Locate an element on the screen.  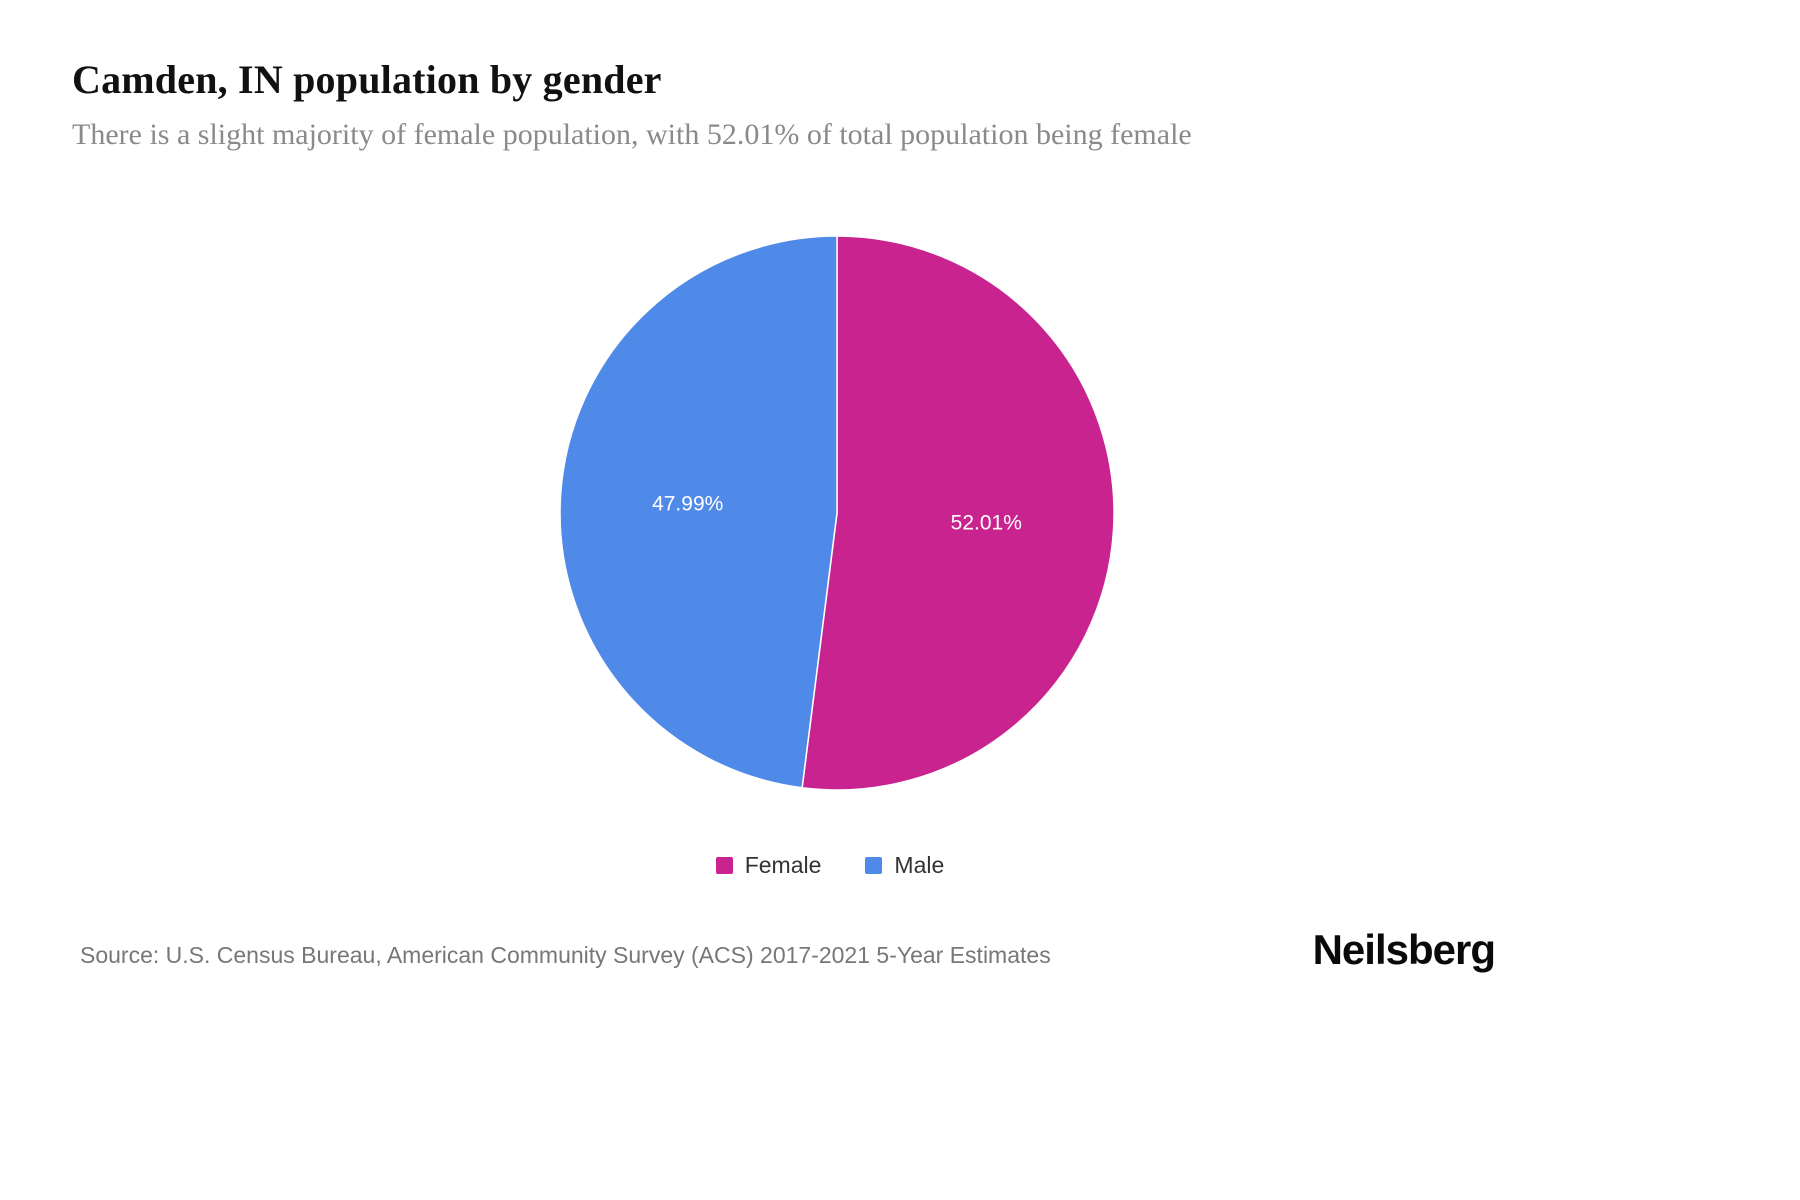
chart-title: Camden, IN population by gender is located at coordinates (367, 79).